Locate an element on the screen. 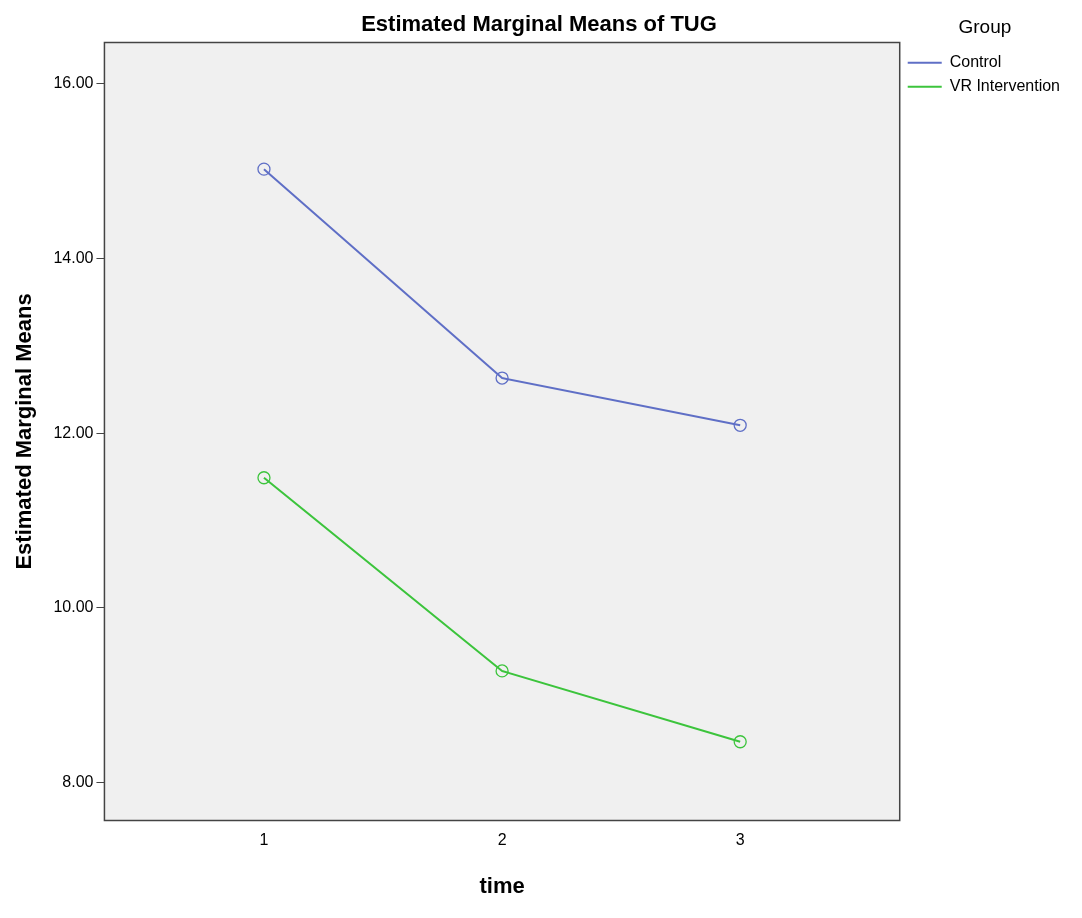 The width and height of the screenshot is (1082, 918). legend-label: VR Intervention is located at coordinates (1004, 86).